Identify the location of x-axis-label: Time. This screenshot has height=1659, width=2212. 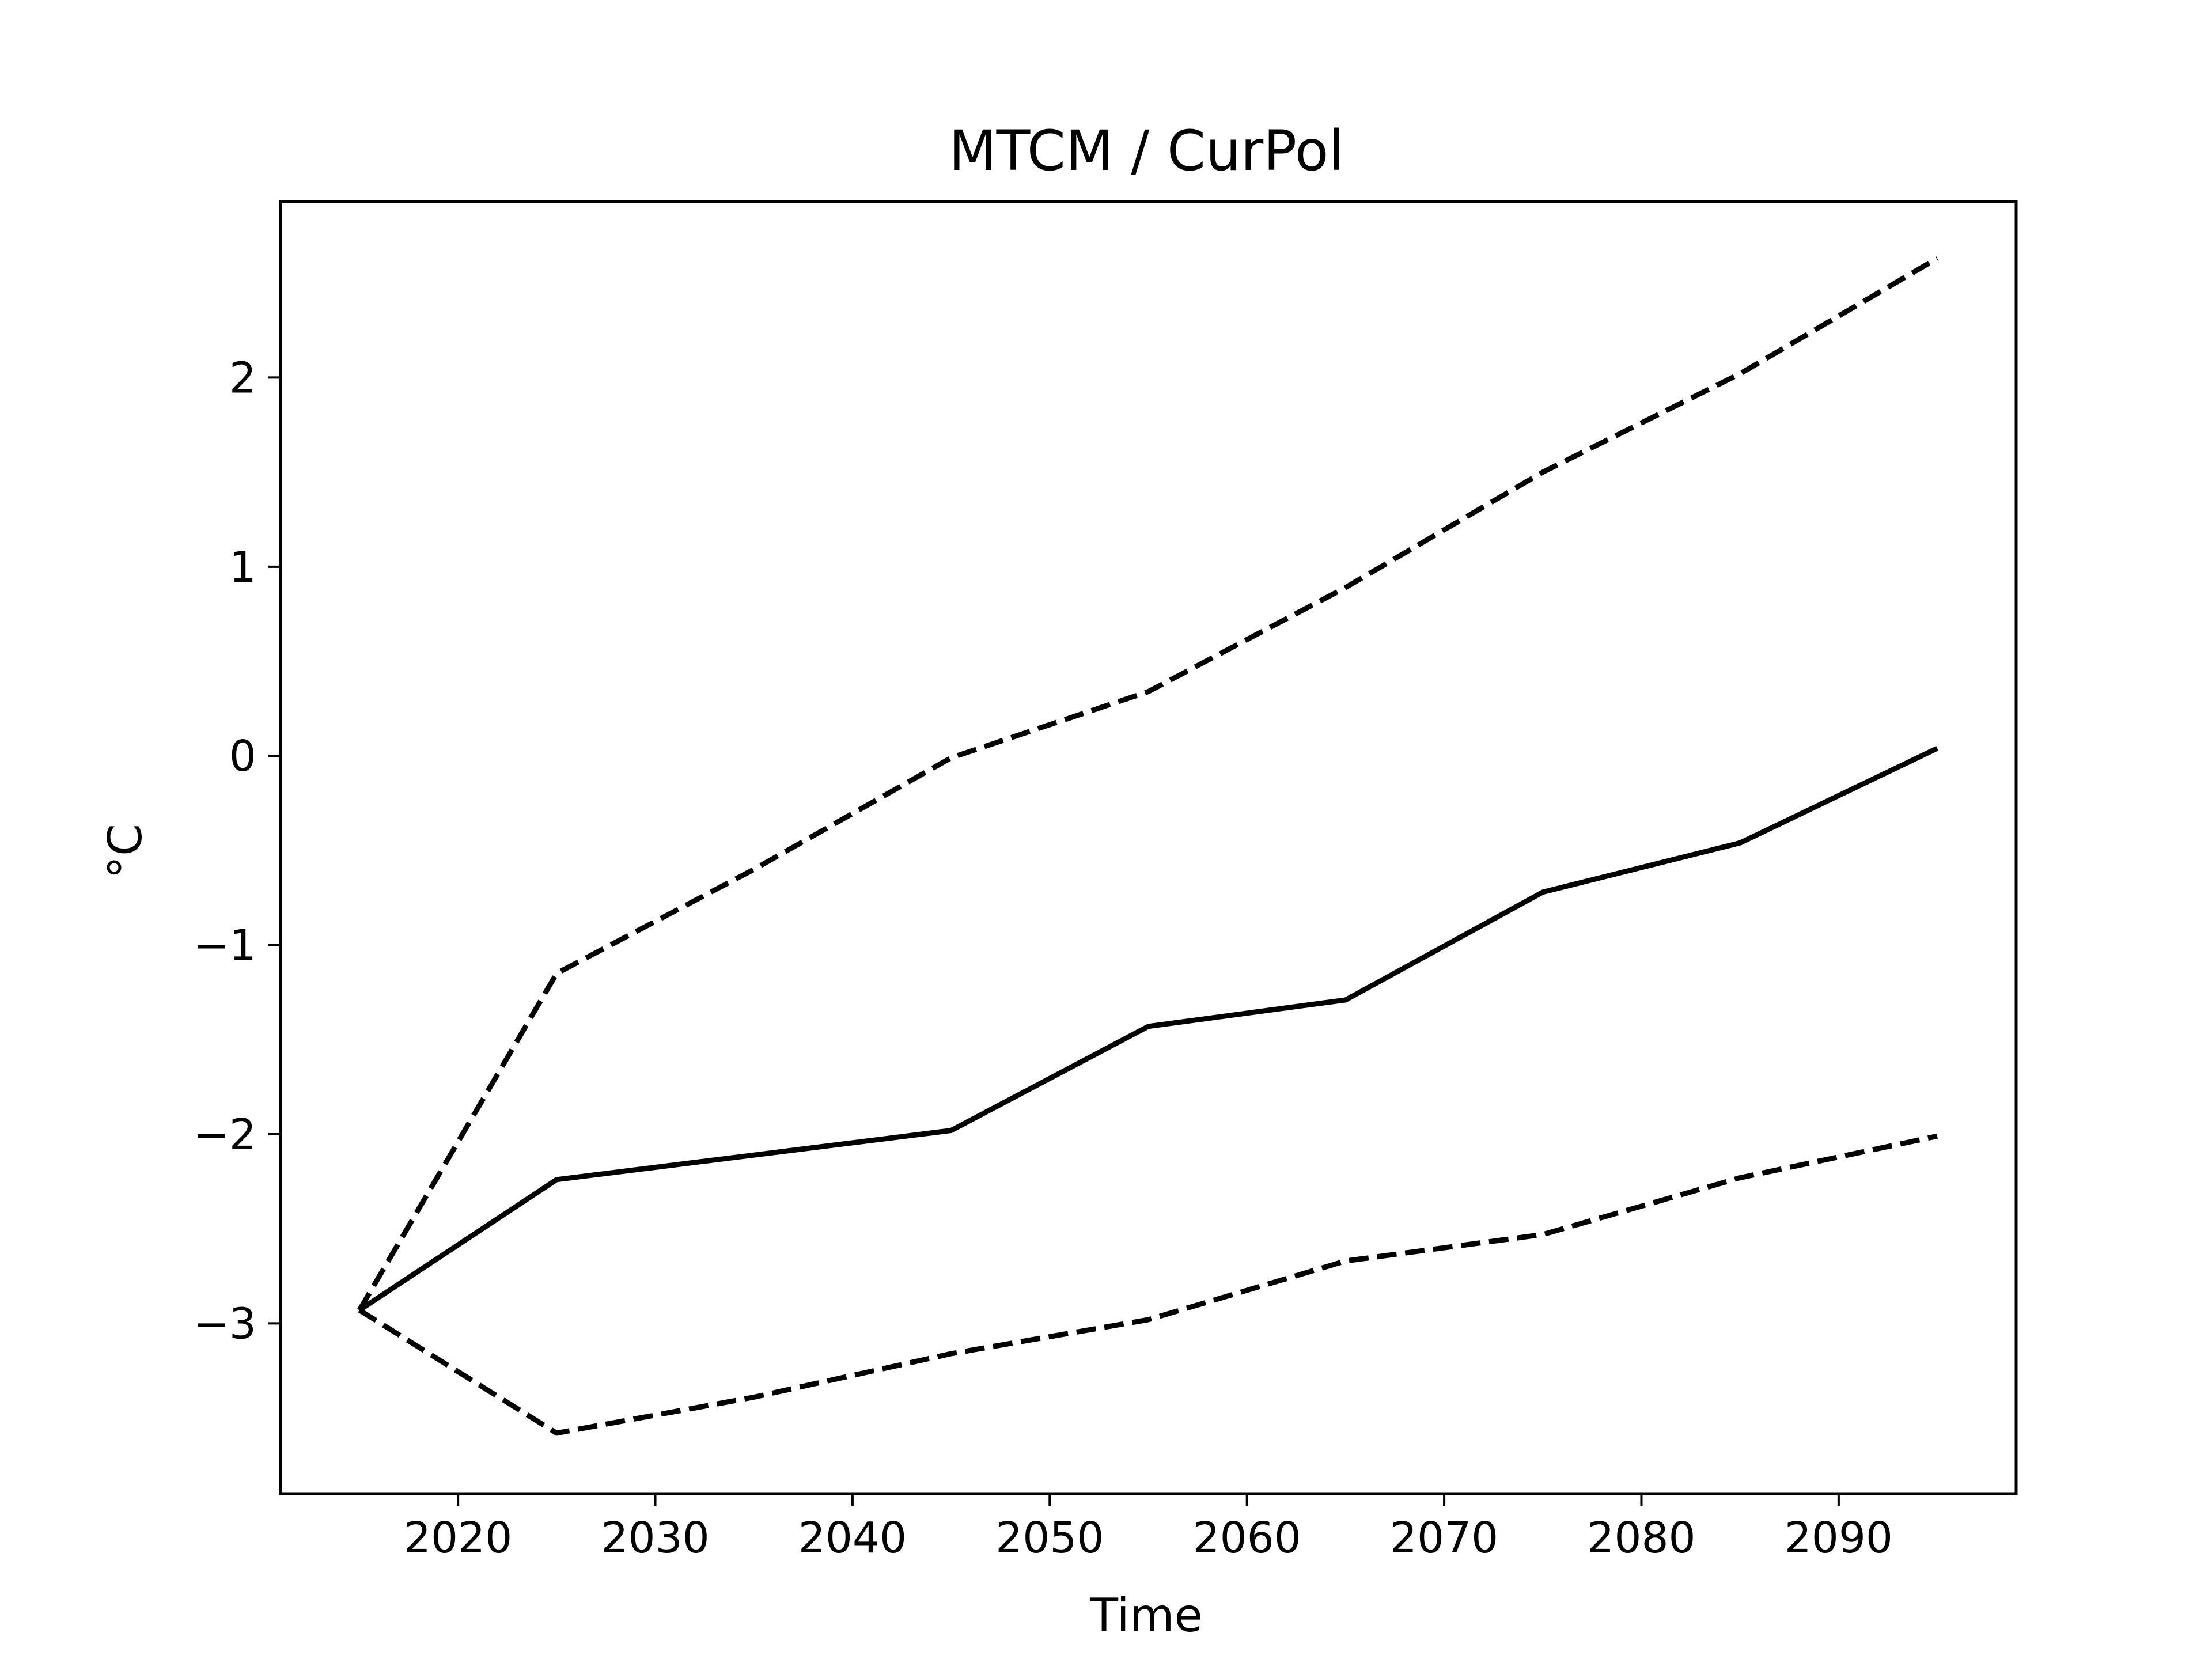
(1146, 1615).